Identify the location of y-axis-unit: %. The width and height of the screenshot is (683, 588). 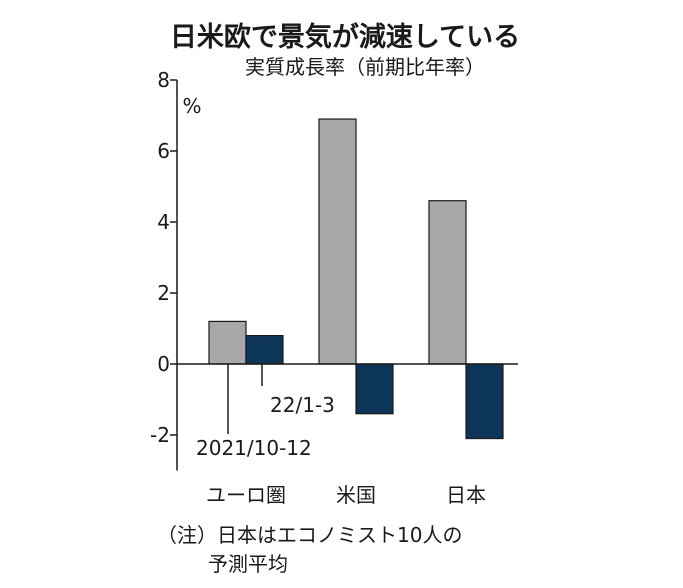
(191, 106).